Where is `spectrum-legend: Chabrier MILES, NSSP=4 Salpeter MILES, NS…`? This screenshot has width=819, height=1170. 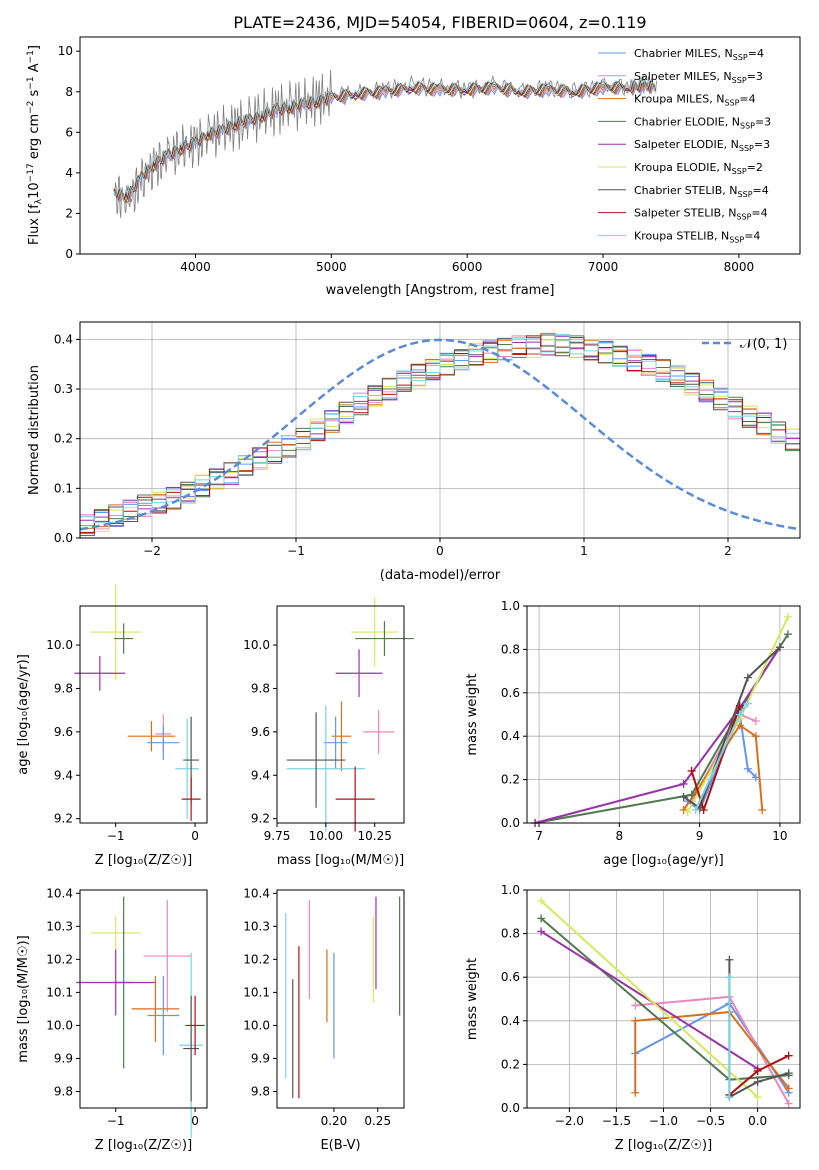 spectrum-legend: Chabrier MILES, NSSP=4 Salpeter MILES, NS… is located at coordinates (684, 145).